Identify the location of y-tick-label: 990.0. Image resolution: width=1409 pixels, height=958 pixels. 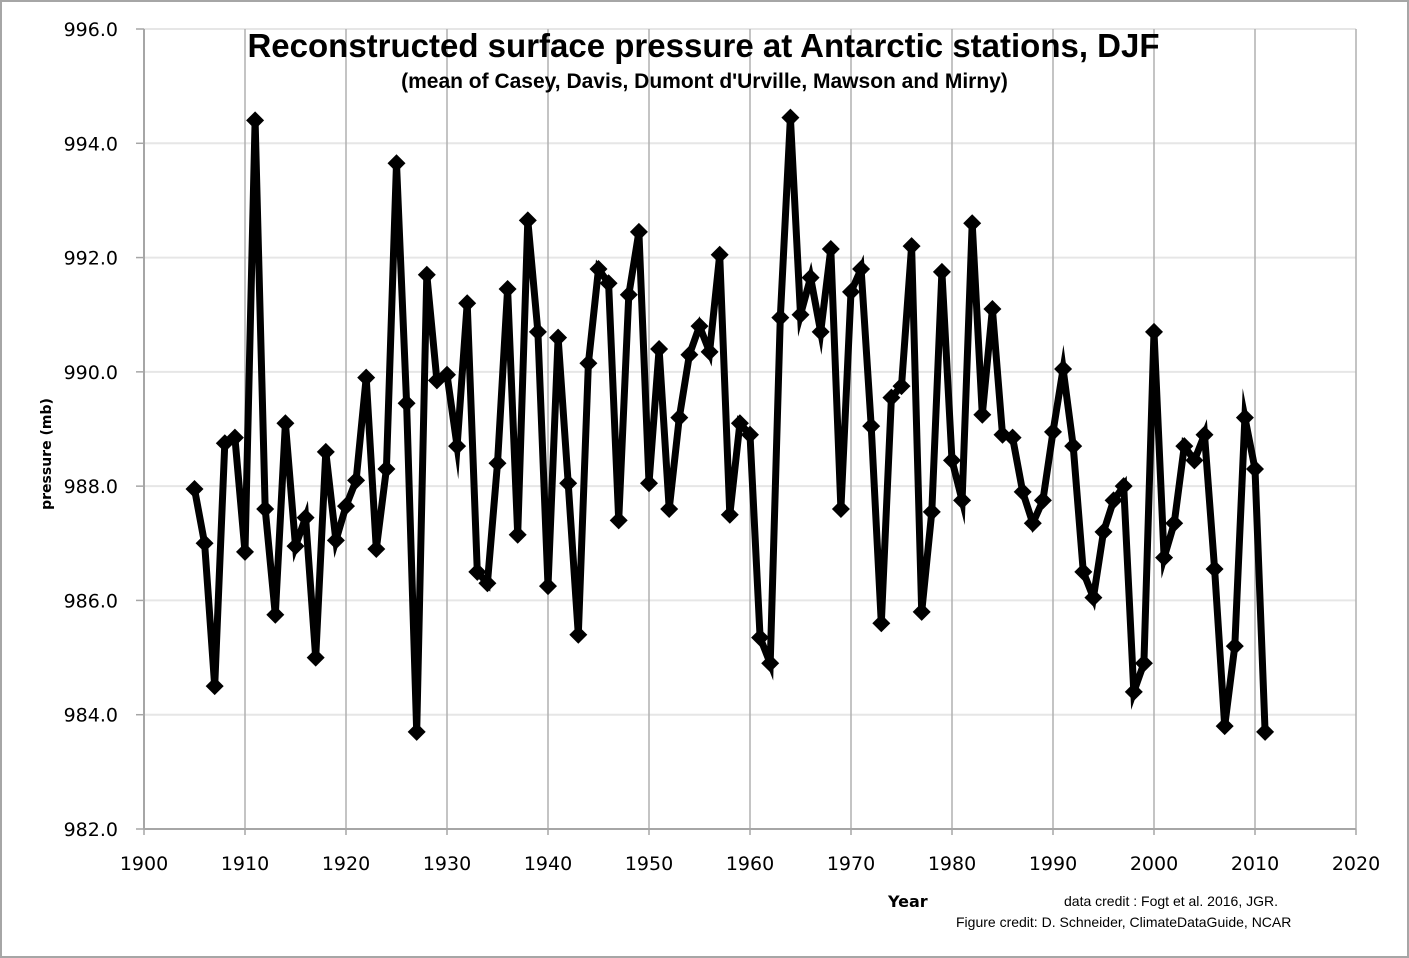
(91, 373).